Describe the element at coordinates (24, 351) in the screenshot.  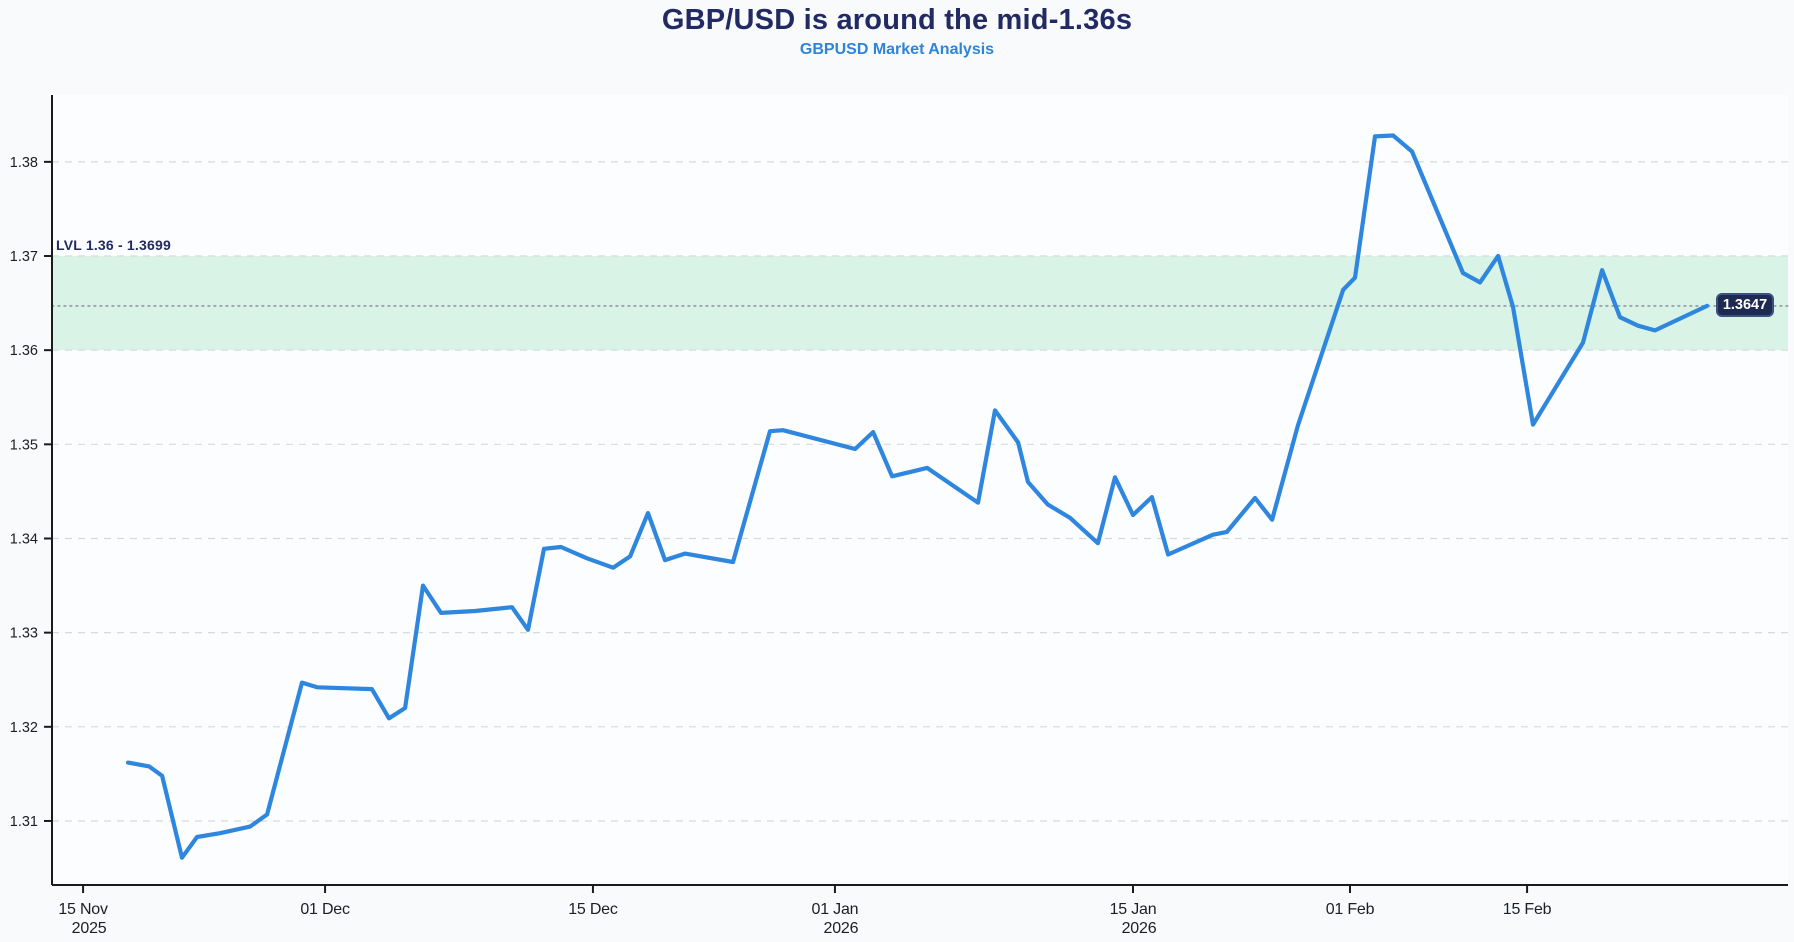
I see `y-tick-label: 1.36` at that location.